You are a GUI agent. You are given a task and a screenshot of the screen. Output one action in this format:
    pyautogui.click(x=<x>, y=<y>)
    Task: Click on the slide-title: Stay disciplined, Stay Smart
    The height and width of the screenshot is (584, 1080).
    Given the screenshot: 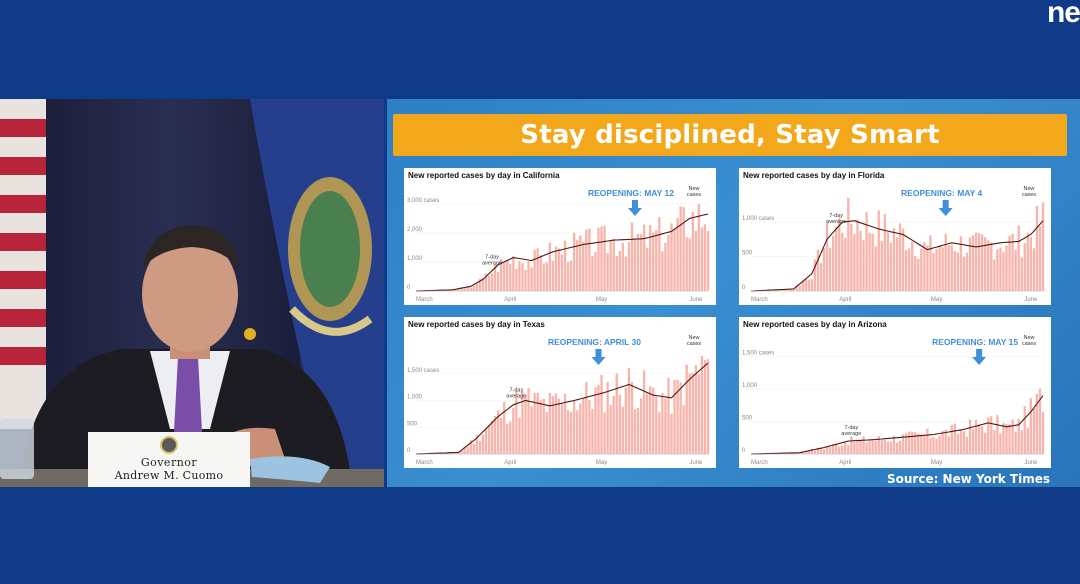 What is the action you would take?
    pyautogui.click(x=730, y=135)
    